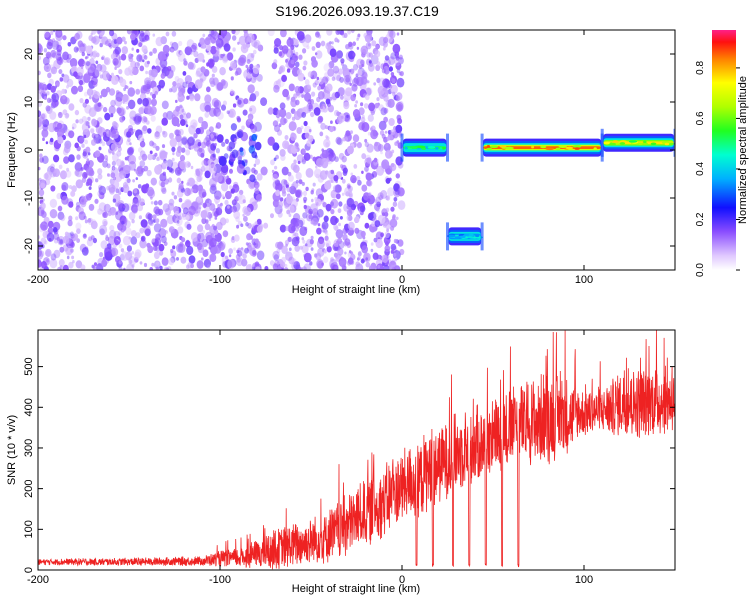 This screenshot has width=750, height=600. Describe the element at coordinates (447, 236) in the screenshot. I see `band-edge` at that location.